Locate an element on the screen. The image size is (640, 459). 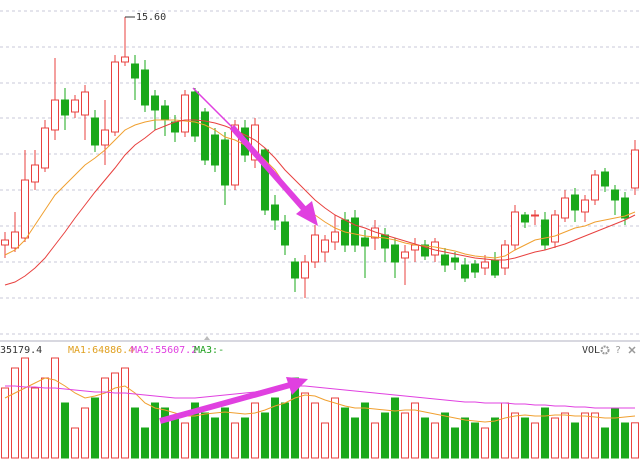
header-bg is located at coordinates (320, 349).